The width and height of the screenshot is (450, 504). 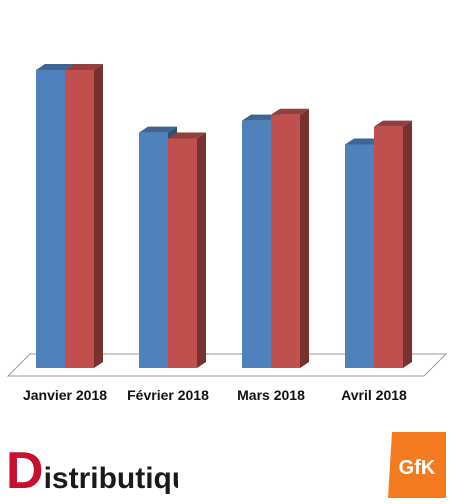 I want to click on chart-floor, so click(x=227, y=365).